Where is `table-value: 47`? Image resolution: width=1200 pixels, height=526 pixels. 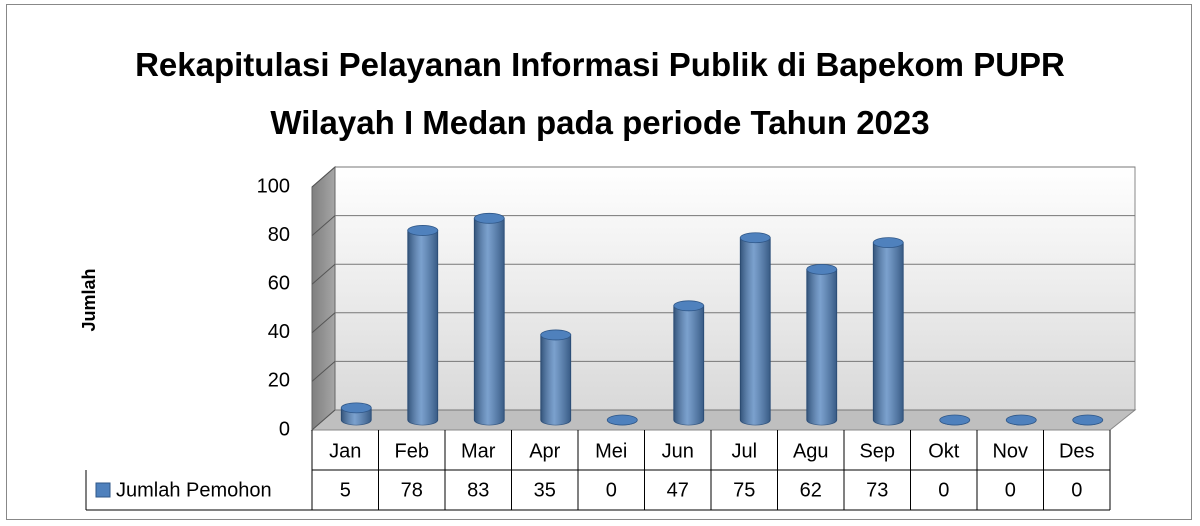
table-value: 47 is located at coordinates (678, 490).